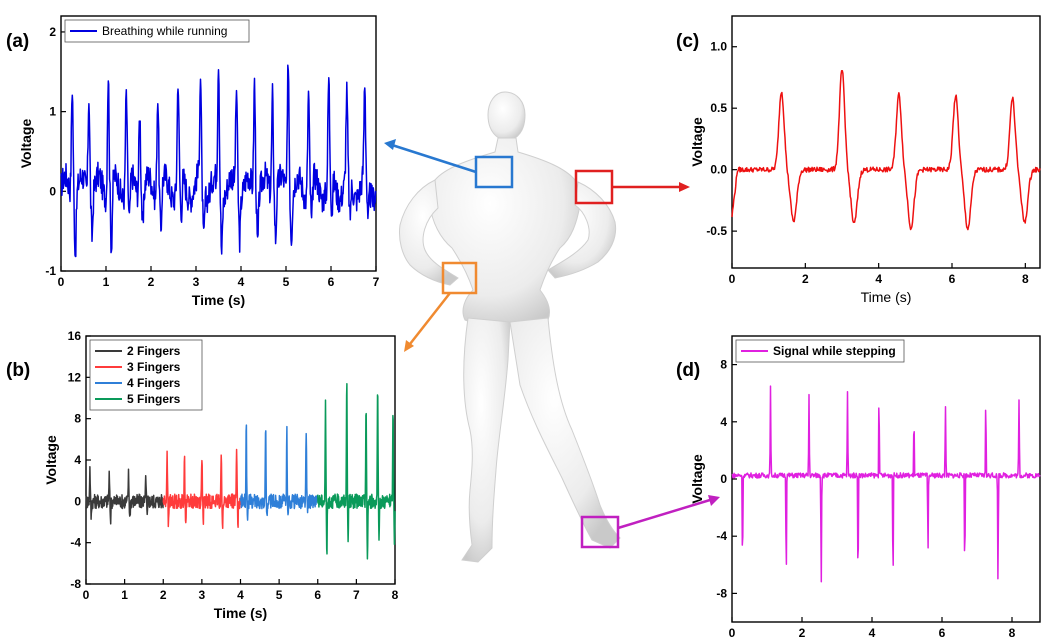  What do you see at coordinates (17, 41) in the screenshot?
I see `panel-label-a: (a)` at bounding box center [17, 41].